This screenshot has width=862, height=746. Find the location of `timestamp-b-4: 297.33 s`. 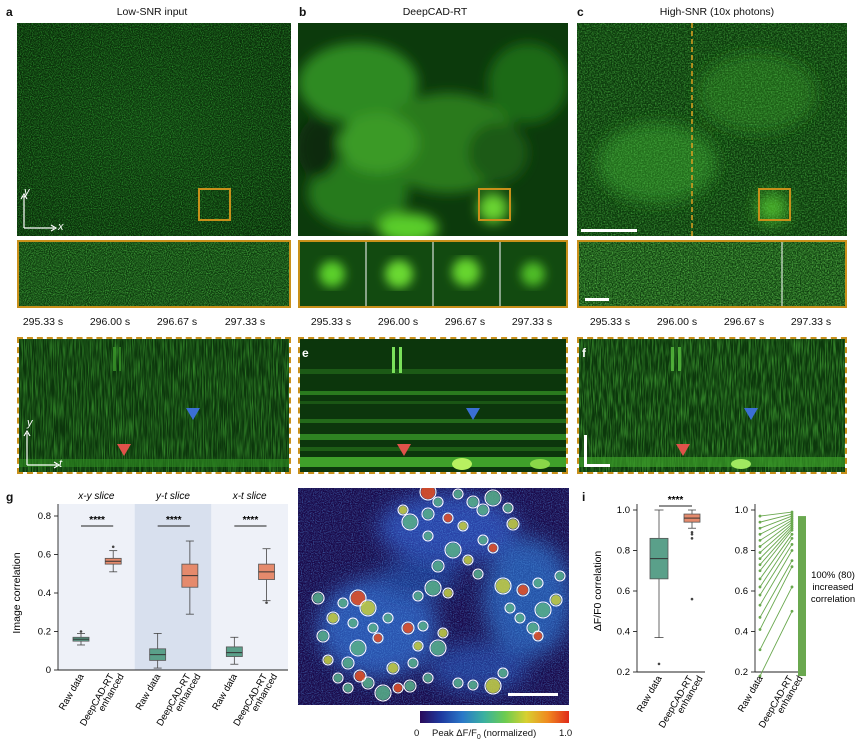

timestamp-b-4: 297.33 s is located at coordinates (532, 322).